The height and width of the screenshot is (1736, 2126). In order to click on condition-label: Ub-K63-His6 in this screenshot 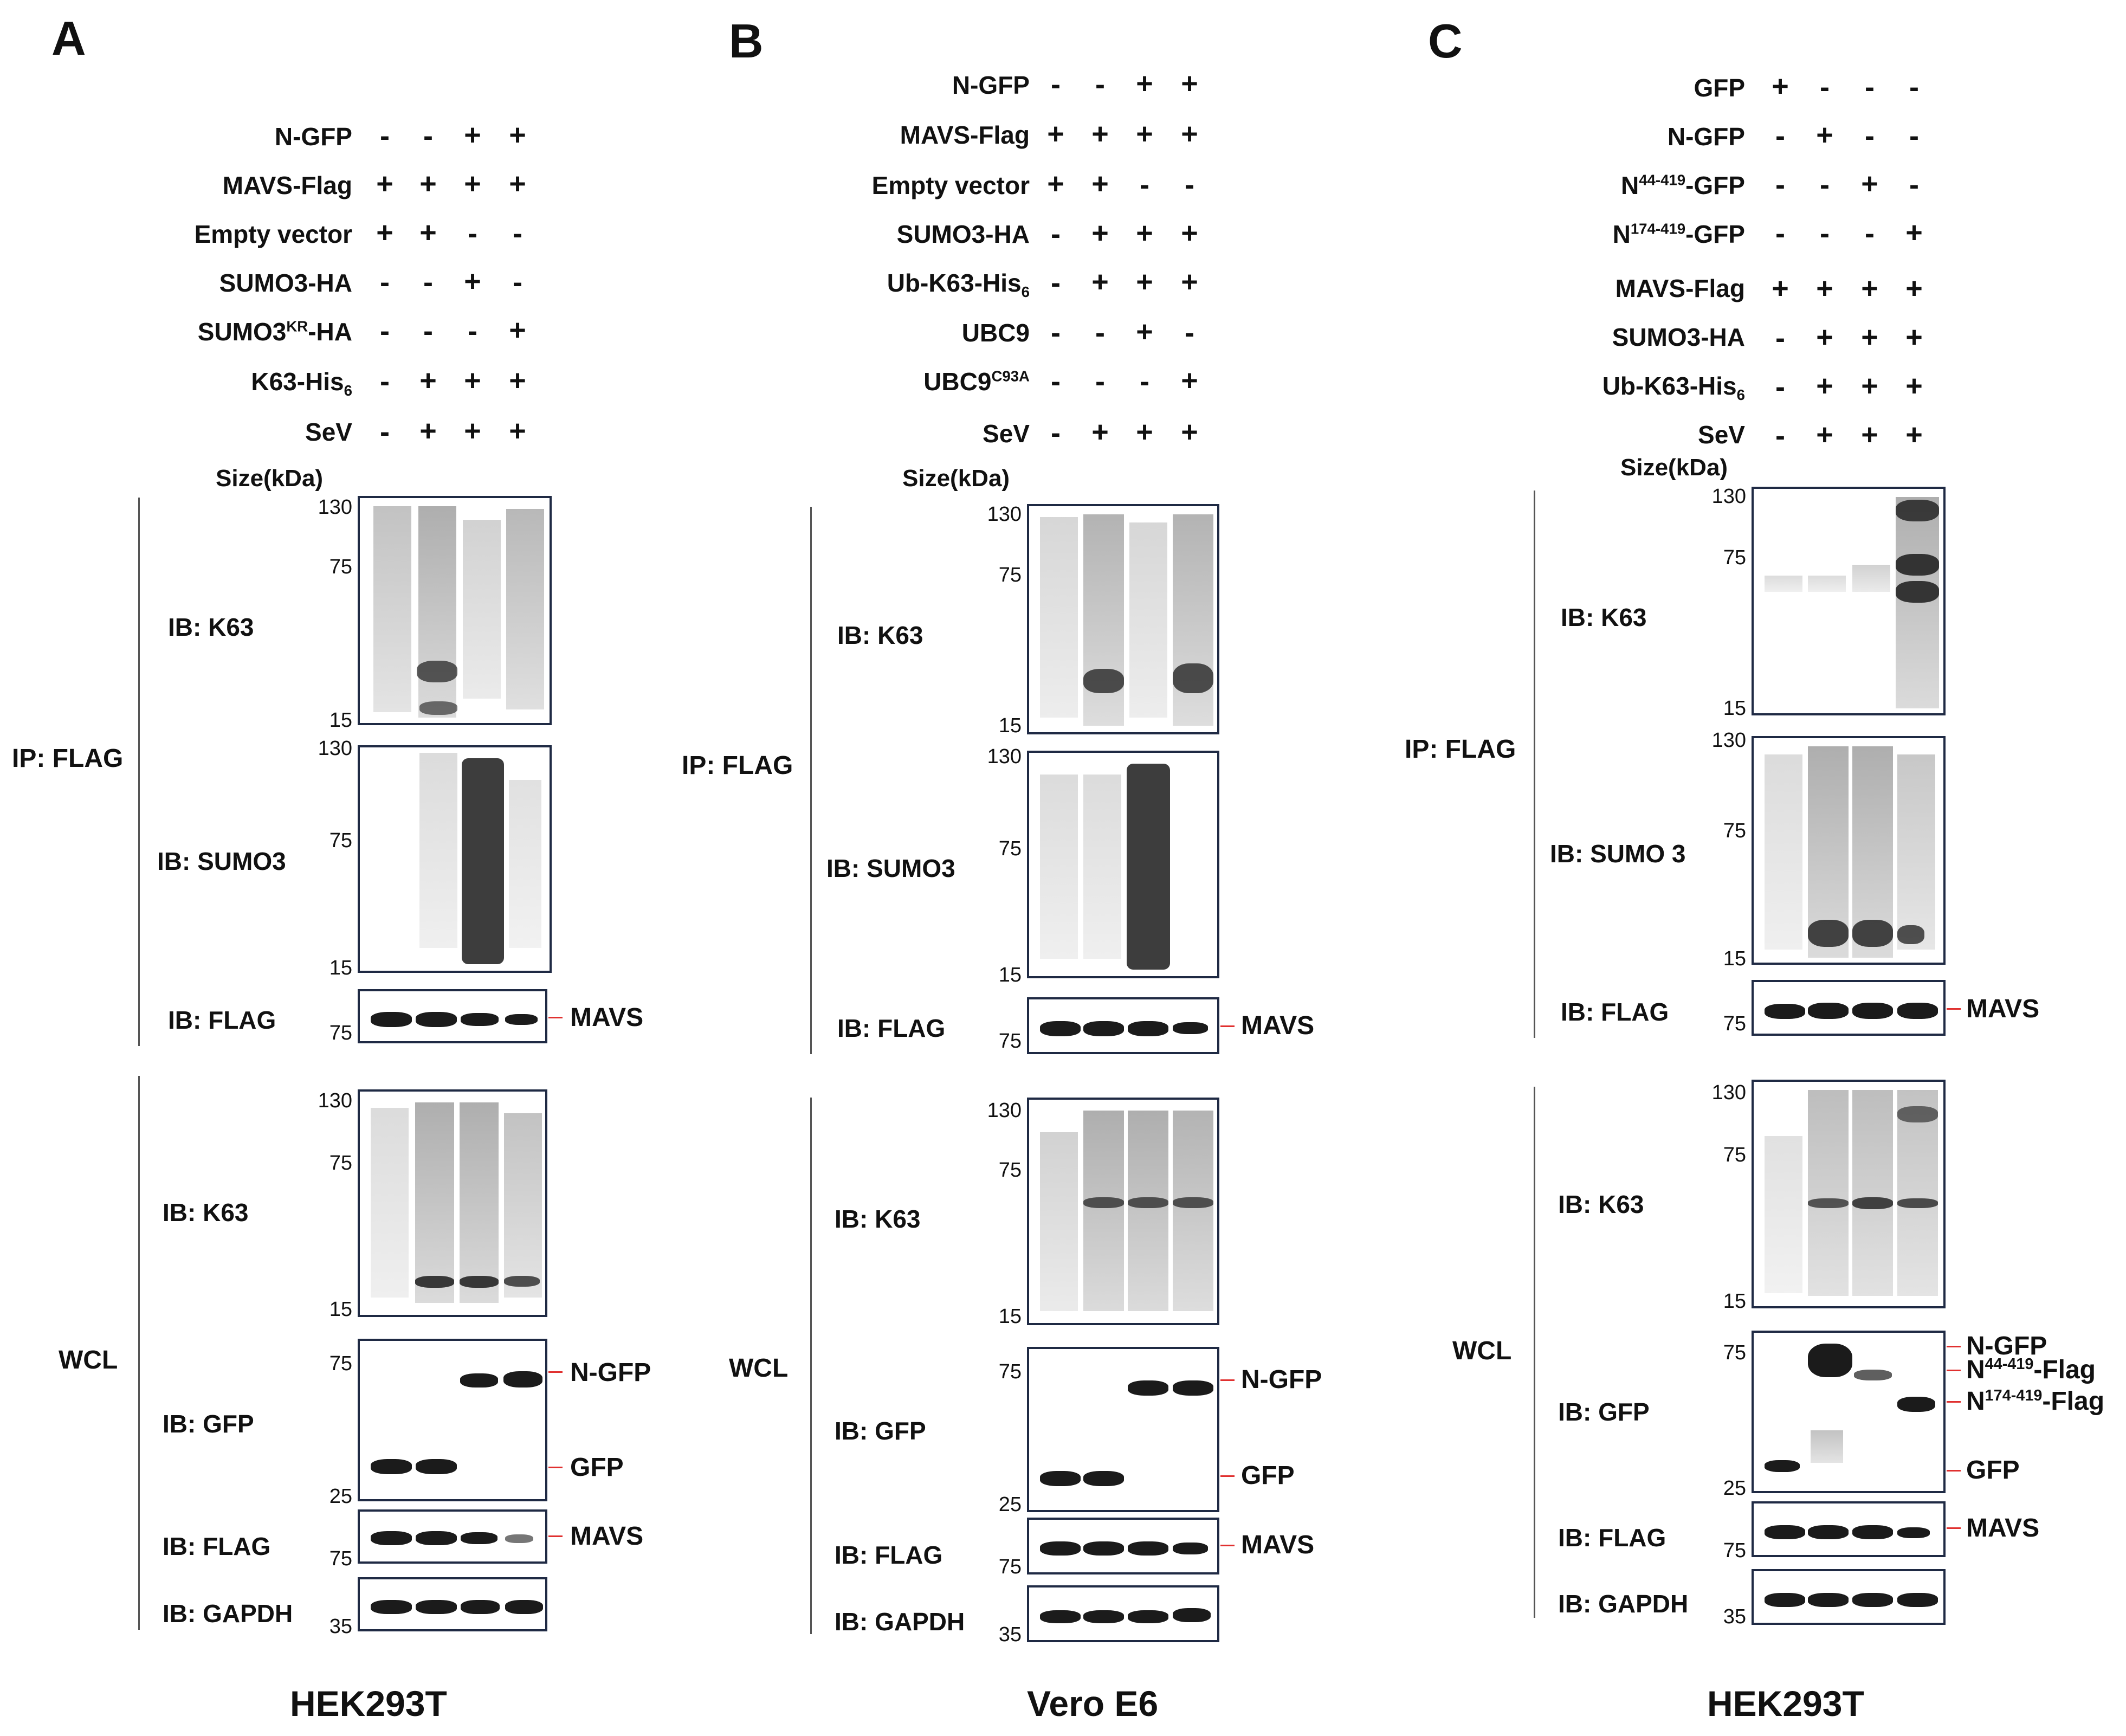, I will do `click(958, 285)`.